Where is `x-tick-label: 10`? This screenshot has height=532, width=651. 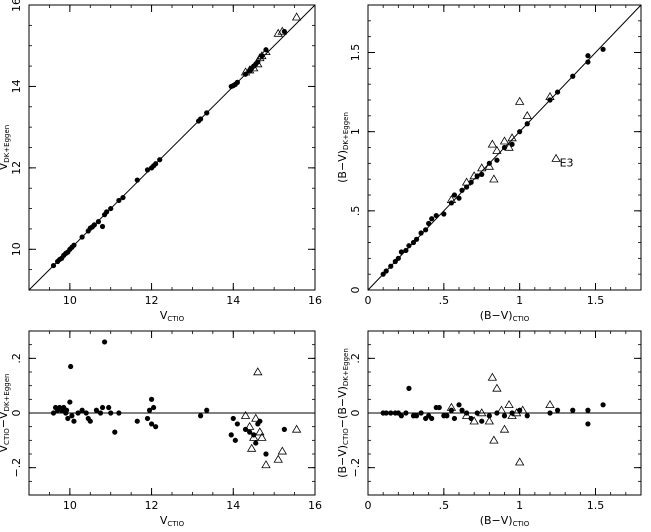 x-tick-label: 10 is located at coordinates (70, 300).